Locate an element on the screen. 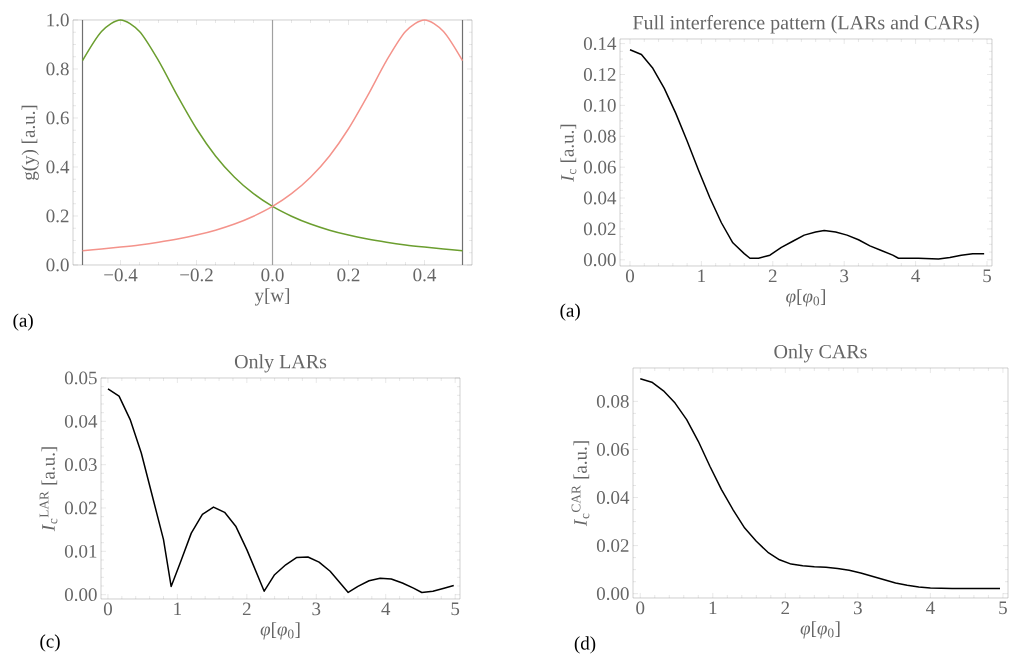 Image resolution: width=1031 pixels, height=658 pixels. x-tick-label: 0.2 is located at coordinates (348, 275).